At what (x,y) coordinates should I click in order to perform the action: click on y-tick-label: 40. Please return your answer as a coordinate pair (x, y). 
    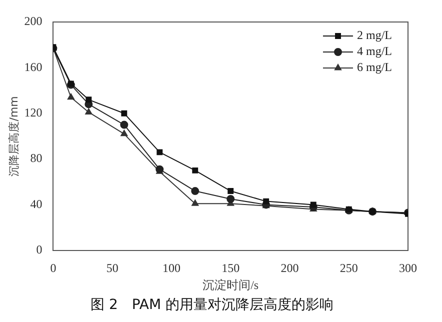
    Looking at the image, I should click on (36, 203).